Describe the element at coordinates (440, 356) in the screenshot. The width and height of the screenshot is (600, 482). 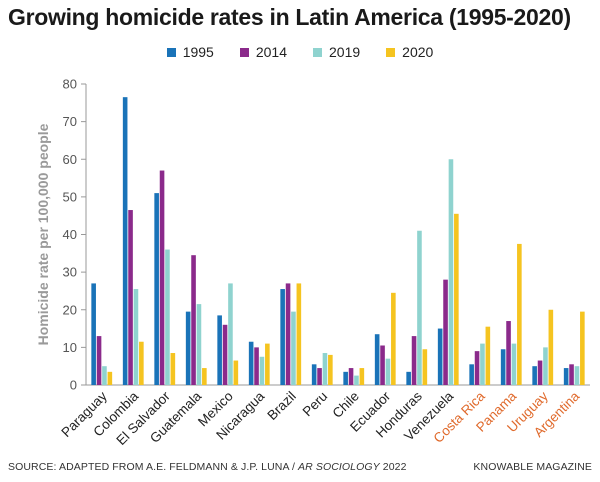
I see `bar-1995-venezuela` at that location.